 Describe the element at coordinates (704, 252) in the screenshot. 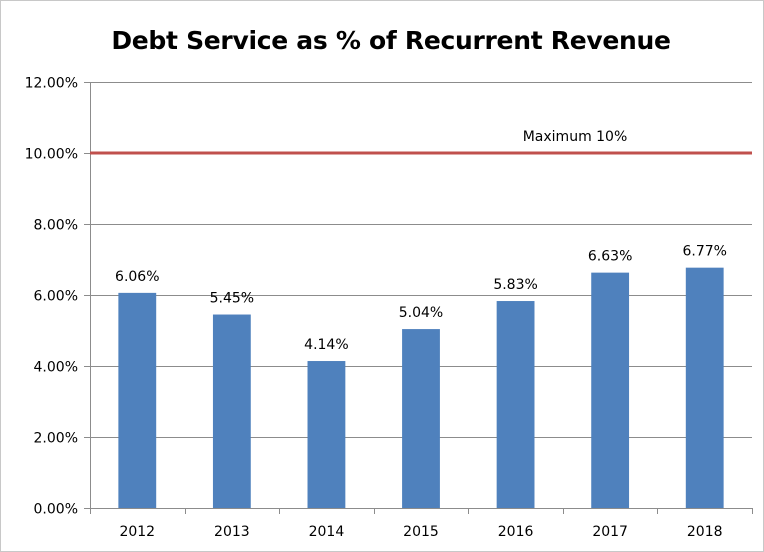

I see `data-label-2018: 6.77%` at that location.